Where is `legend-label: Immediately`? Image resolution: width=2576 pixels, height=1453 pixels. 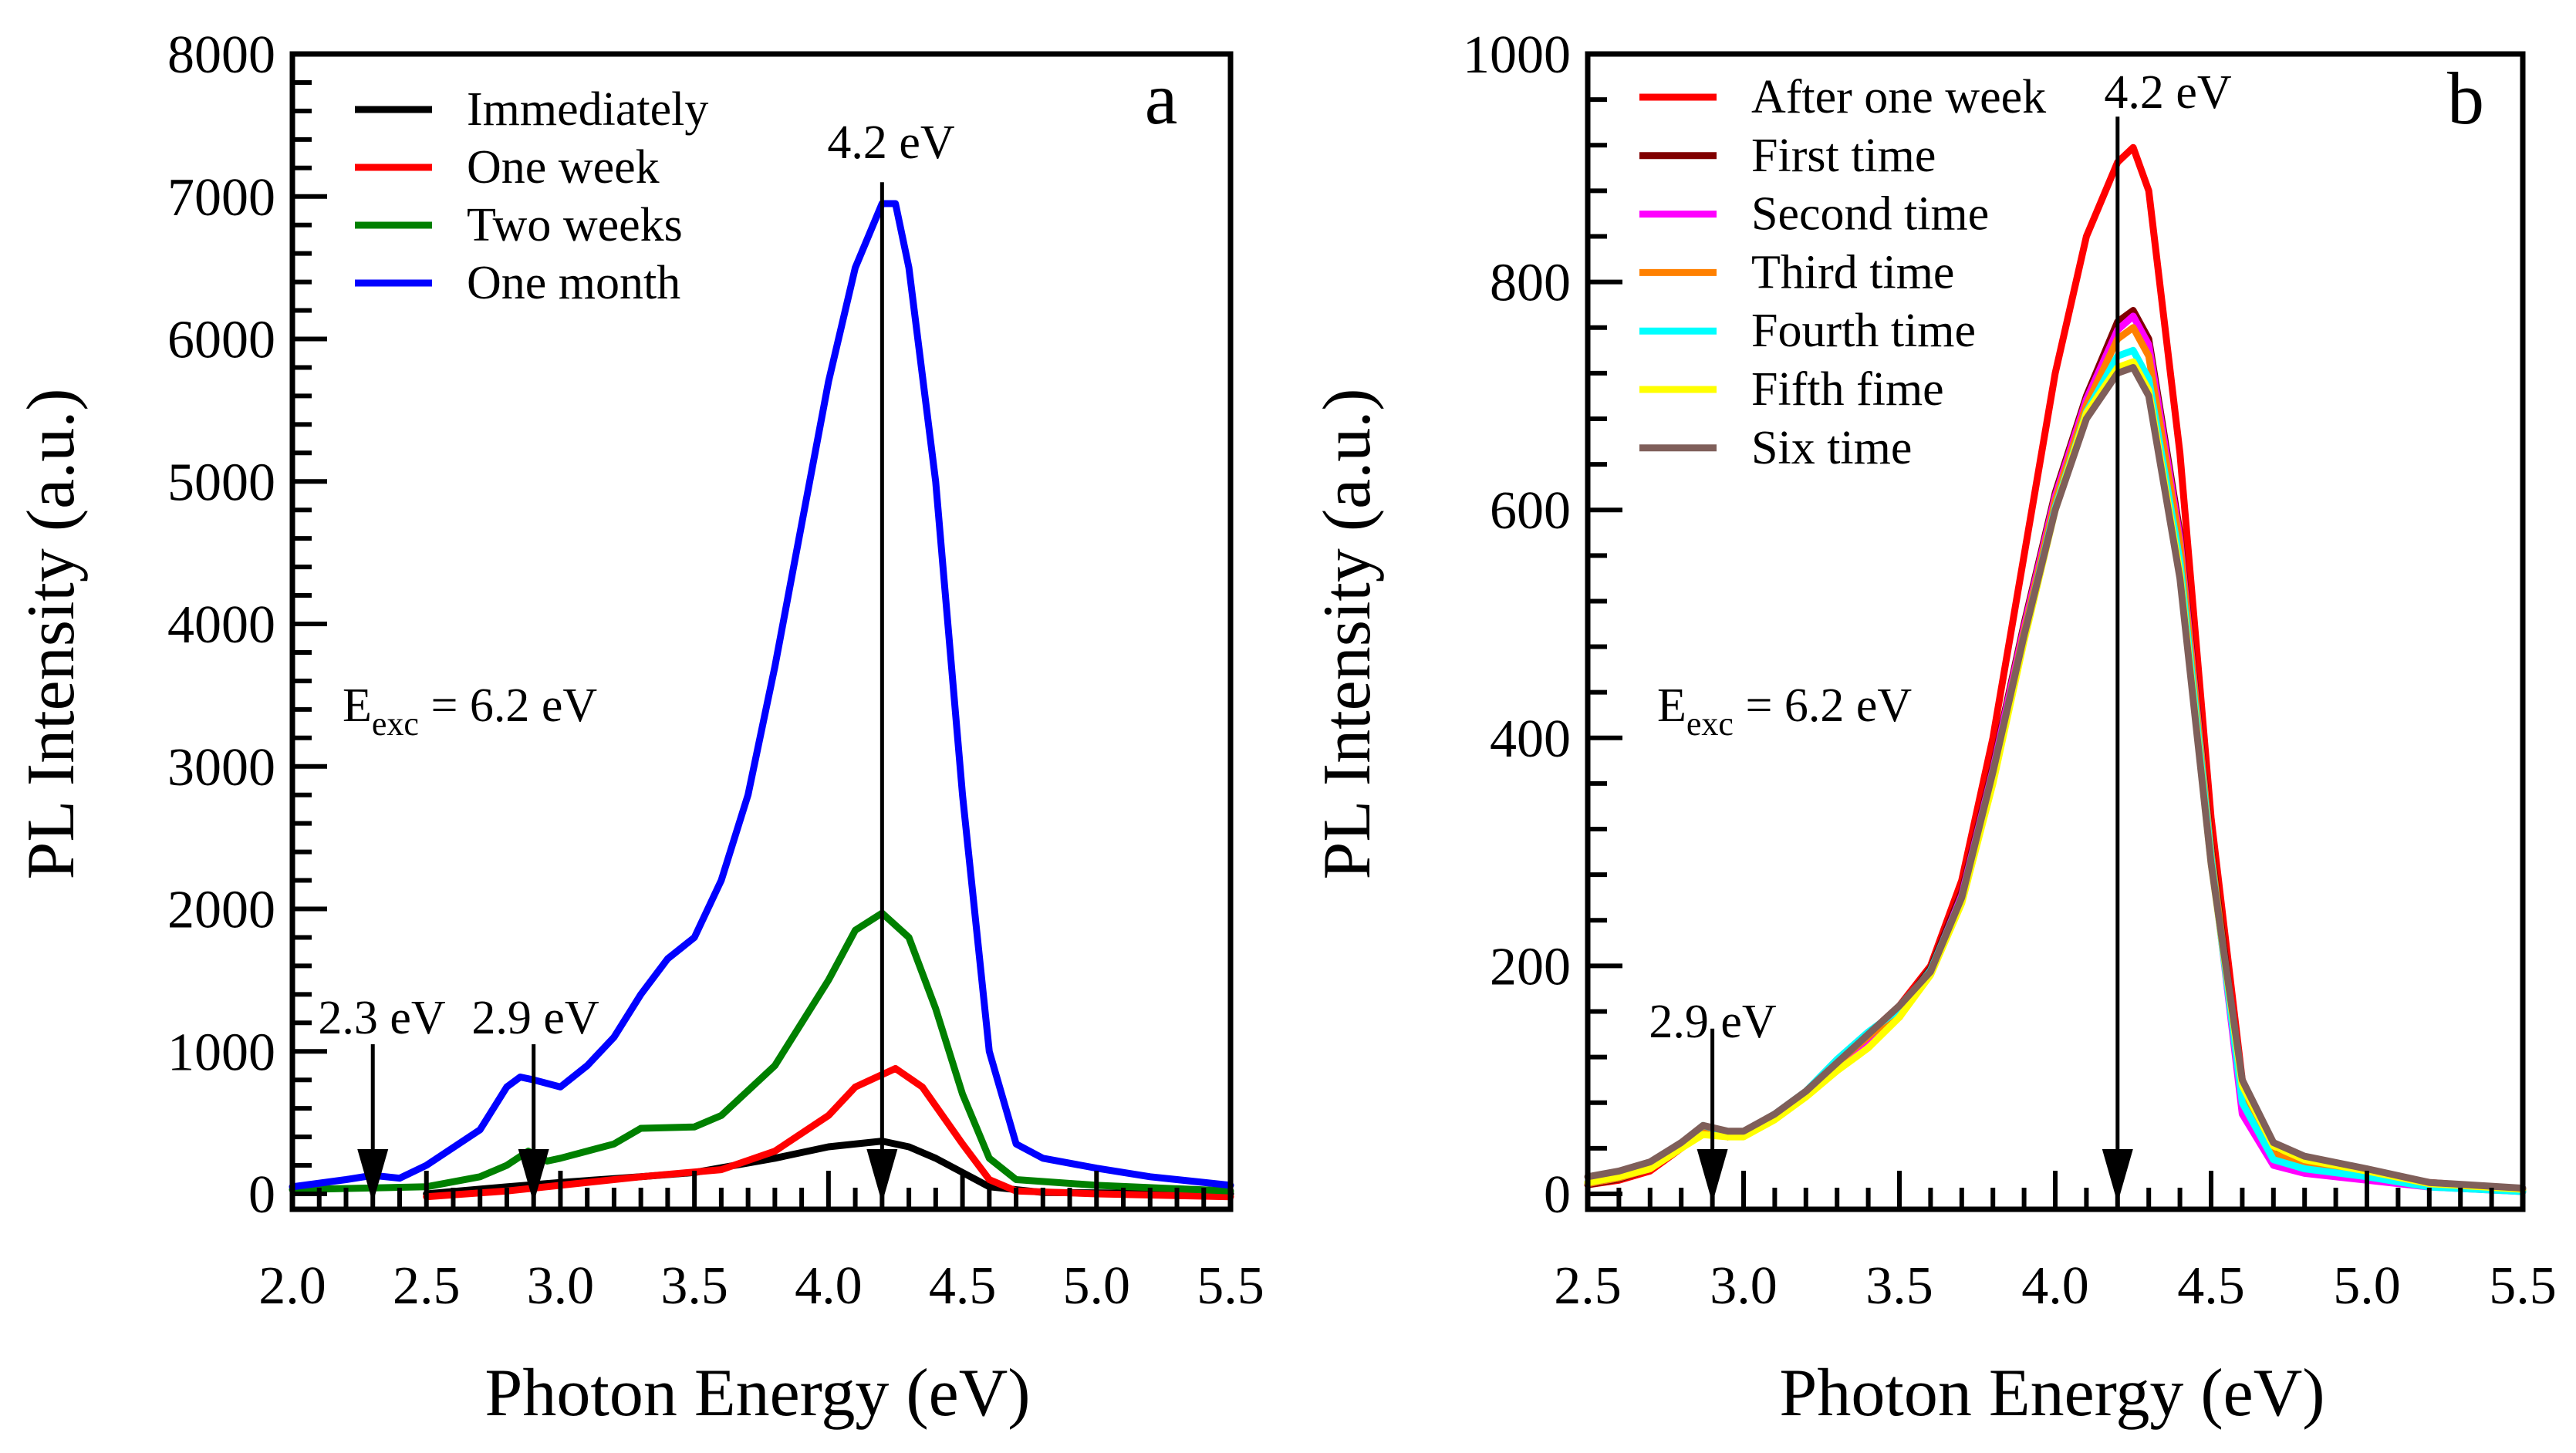
legend-label: Immediately is located at coordinates (588, 109).